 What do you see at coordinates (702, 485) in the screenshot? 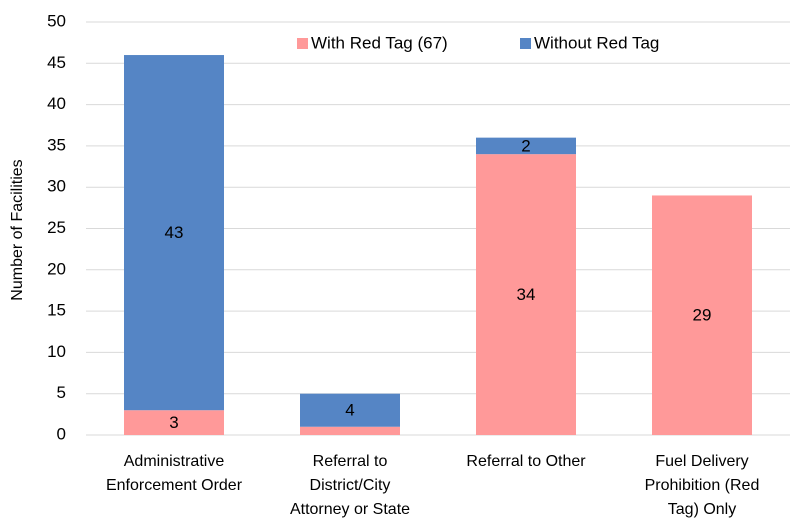
I see `x-tick-label: Prohibition (Red` at bounding box center [702, 485].